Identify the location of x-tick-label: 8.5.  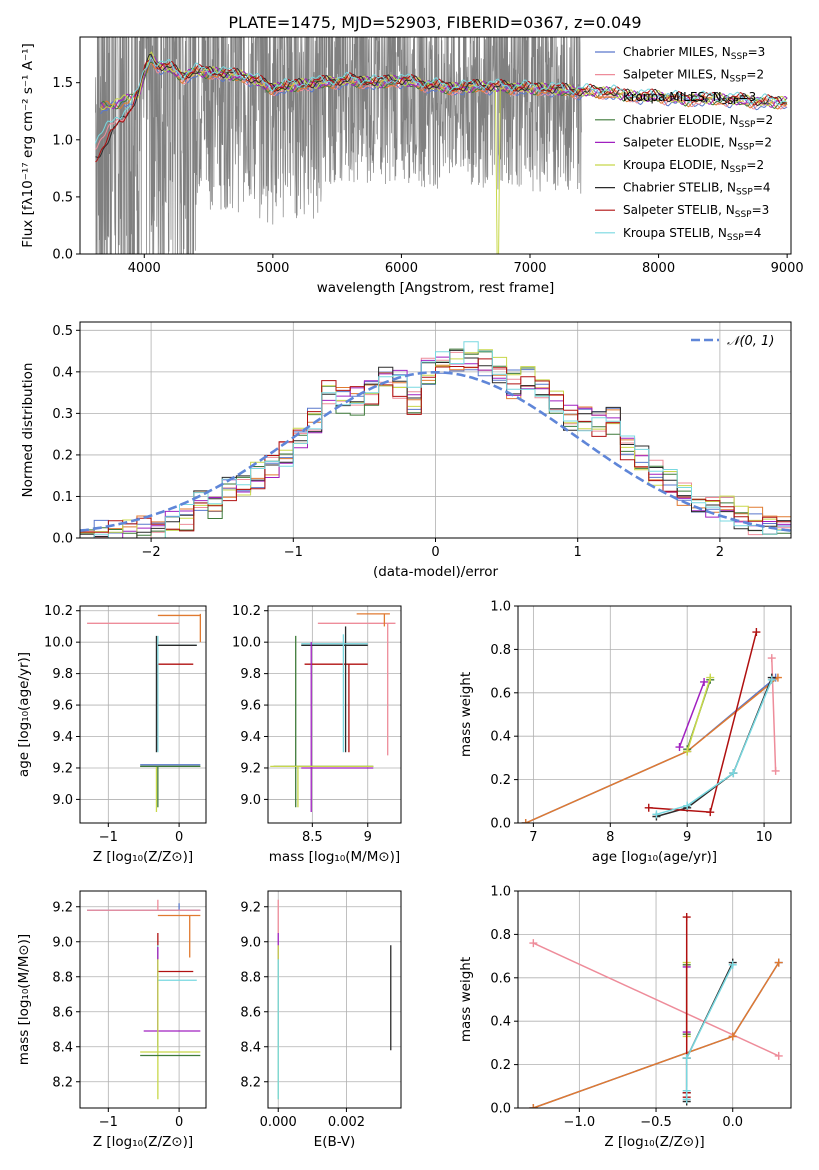
(312, 837).